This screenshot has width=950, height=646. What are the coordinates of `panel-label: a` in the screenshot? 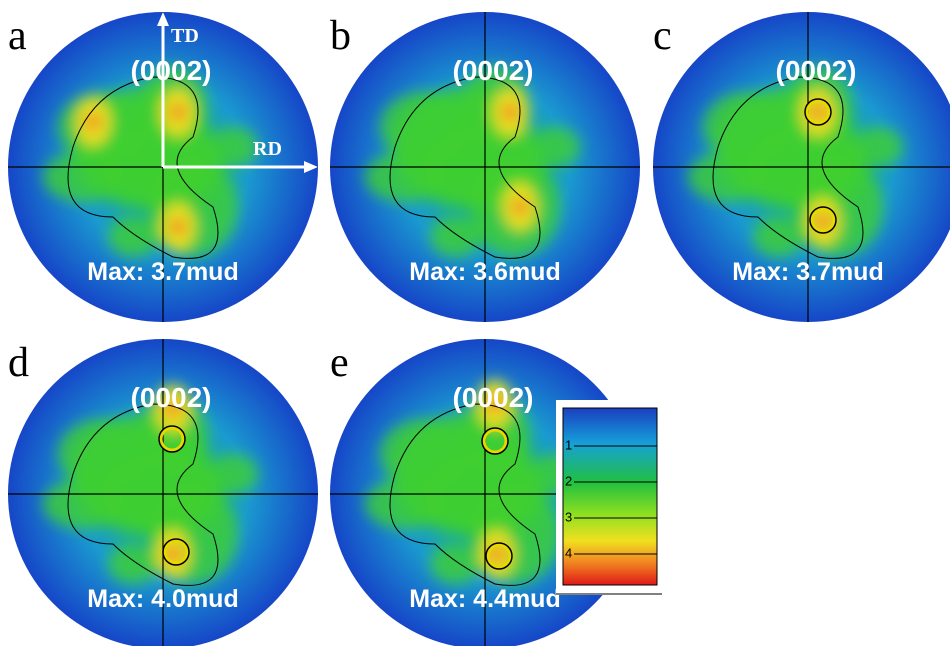 It's located at (17, 36).